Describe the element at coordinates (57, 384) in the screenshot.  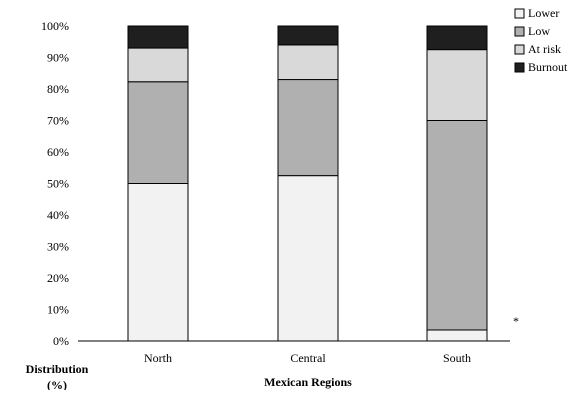
I see `y-axis-title-line: (%)` at that location.